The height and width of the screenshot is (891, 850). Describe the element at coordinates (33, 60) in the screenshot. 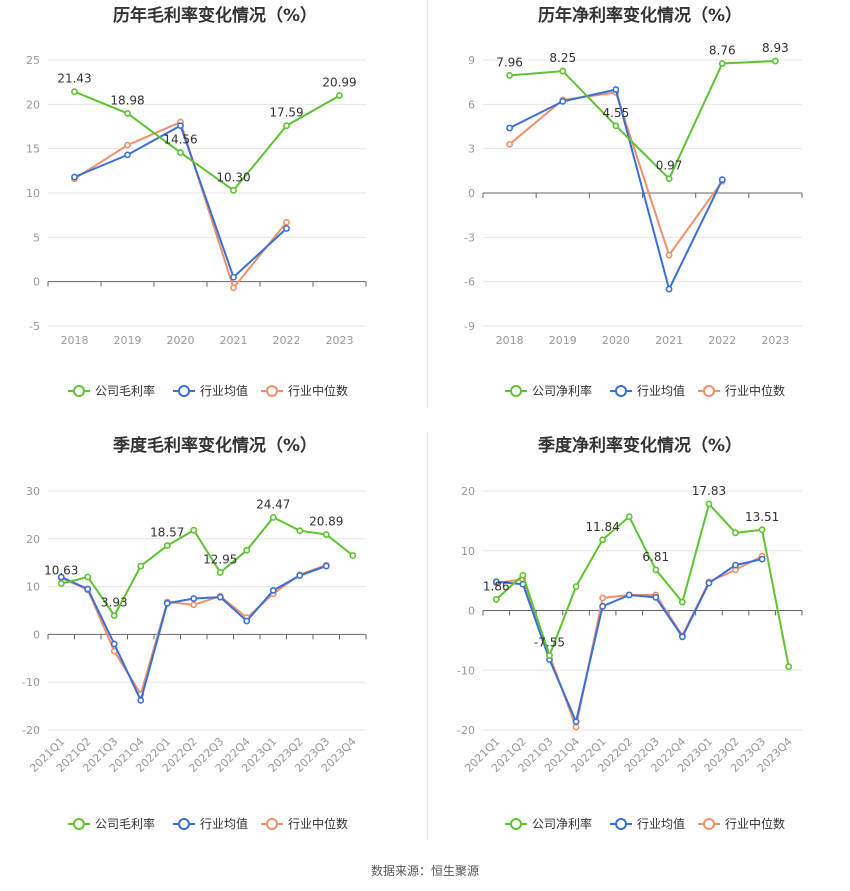

I see `y-tick-label: 25` at that location.